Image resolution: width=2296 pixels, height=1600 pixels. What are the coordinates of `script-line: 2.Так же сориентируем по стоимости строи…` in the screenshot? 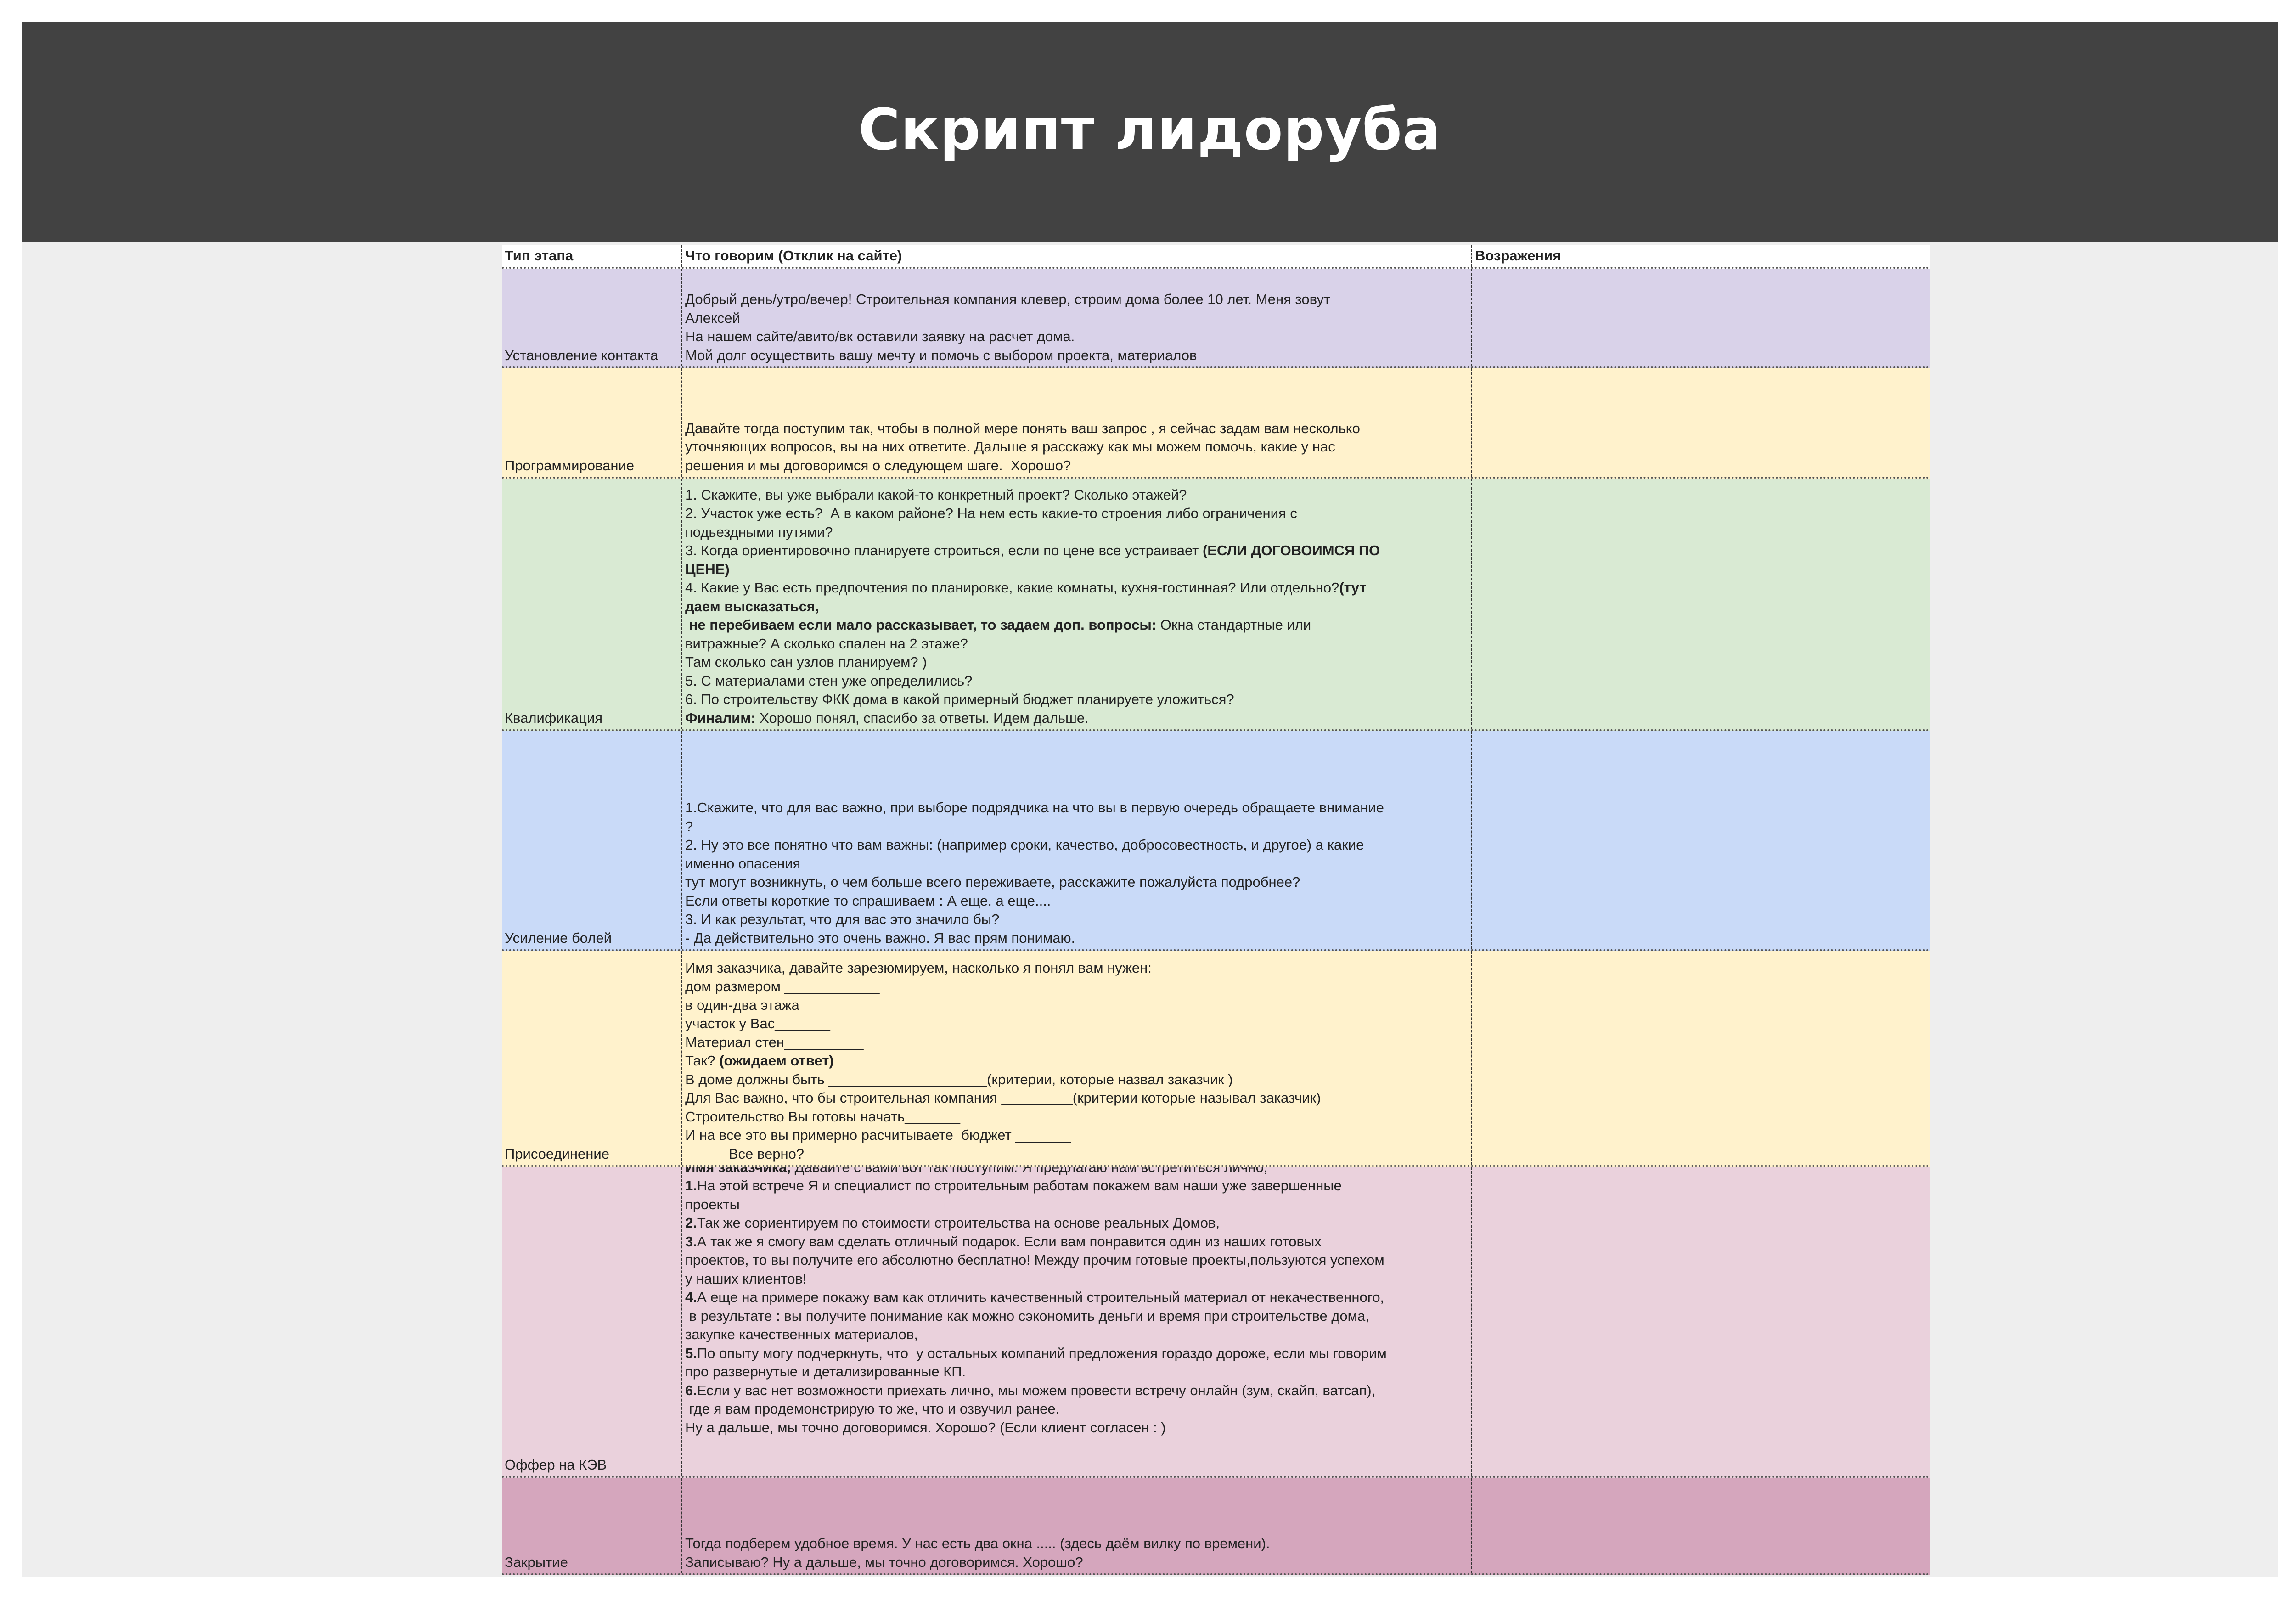 It's located at (1076, 1224).